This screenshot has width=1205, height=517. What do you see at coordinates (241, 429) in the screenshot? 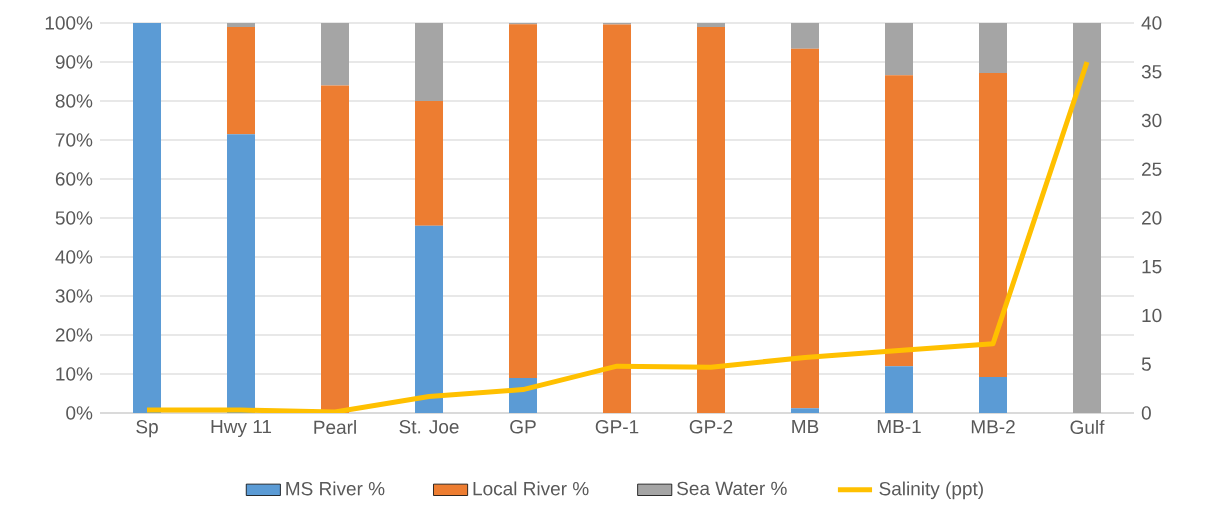
I see `x-tick-label: Hwy 11` at bounding box center [241, 429].